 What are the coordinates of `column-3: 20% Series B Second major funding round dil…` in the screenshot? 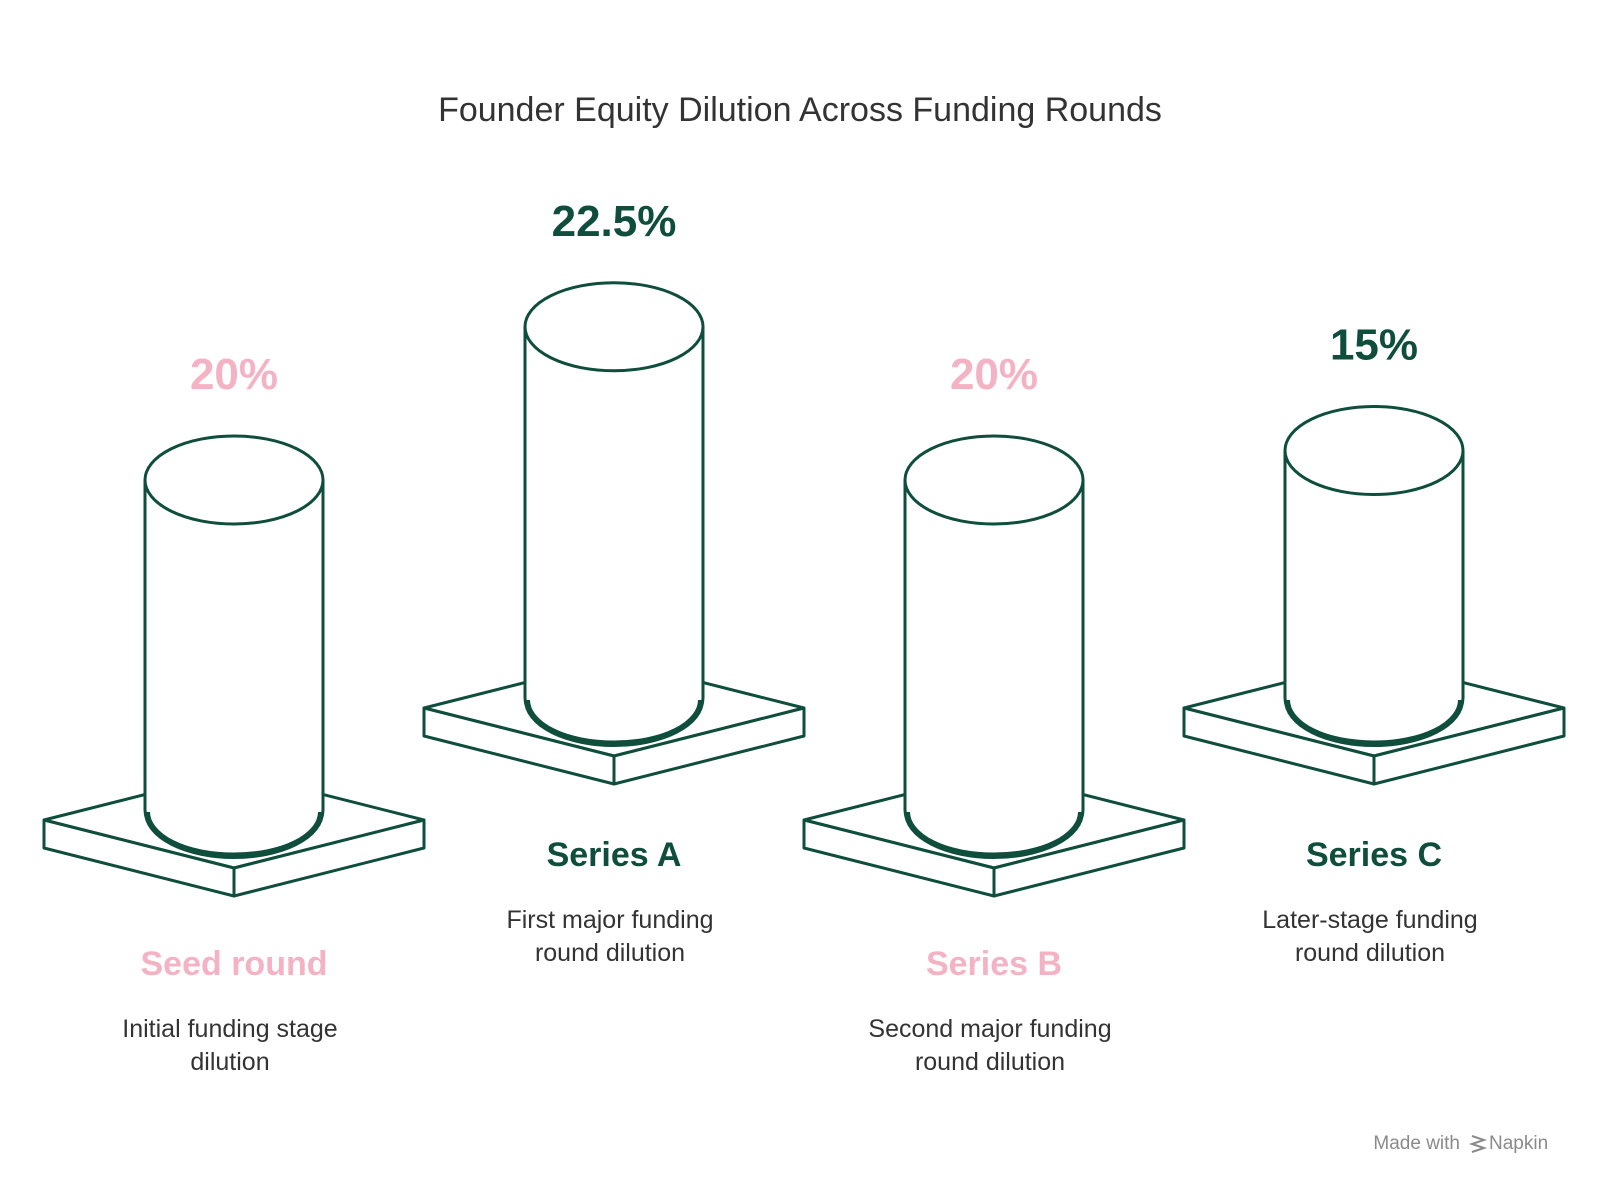 It's located at (994, 713).